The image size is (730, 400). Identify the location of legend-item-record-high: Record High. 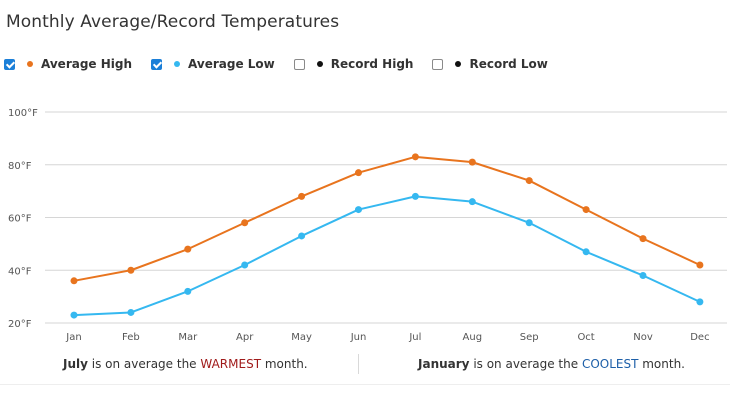
(353, 64).